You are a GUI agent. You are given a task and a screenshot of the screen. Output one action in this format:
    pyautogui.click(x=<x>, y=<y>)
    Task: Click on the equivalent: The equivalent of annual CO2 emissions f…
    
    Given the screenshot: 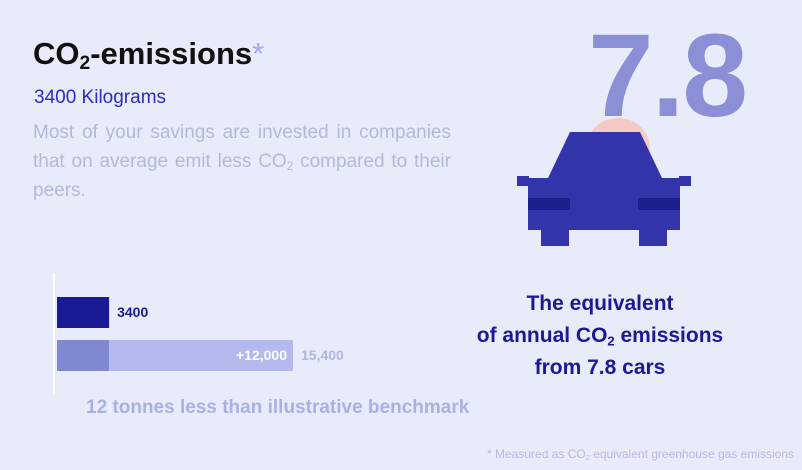 What is the action you would take?
    pyautogui.click(x=600, y=336)
    